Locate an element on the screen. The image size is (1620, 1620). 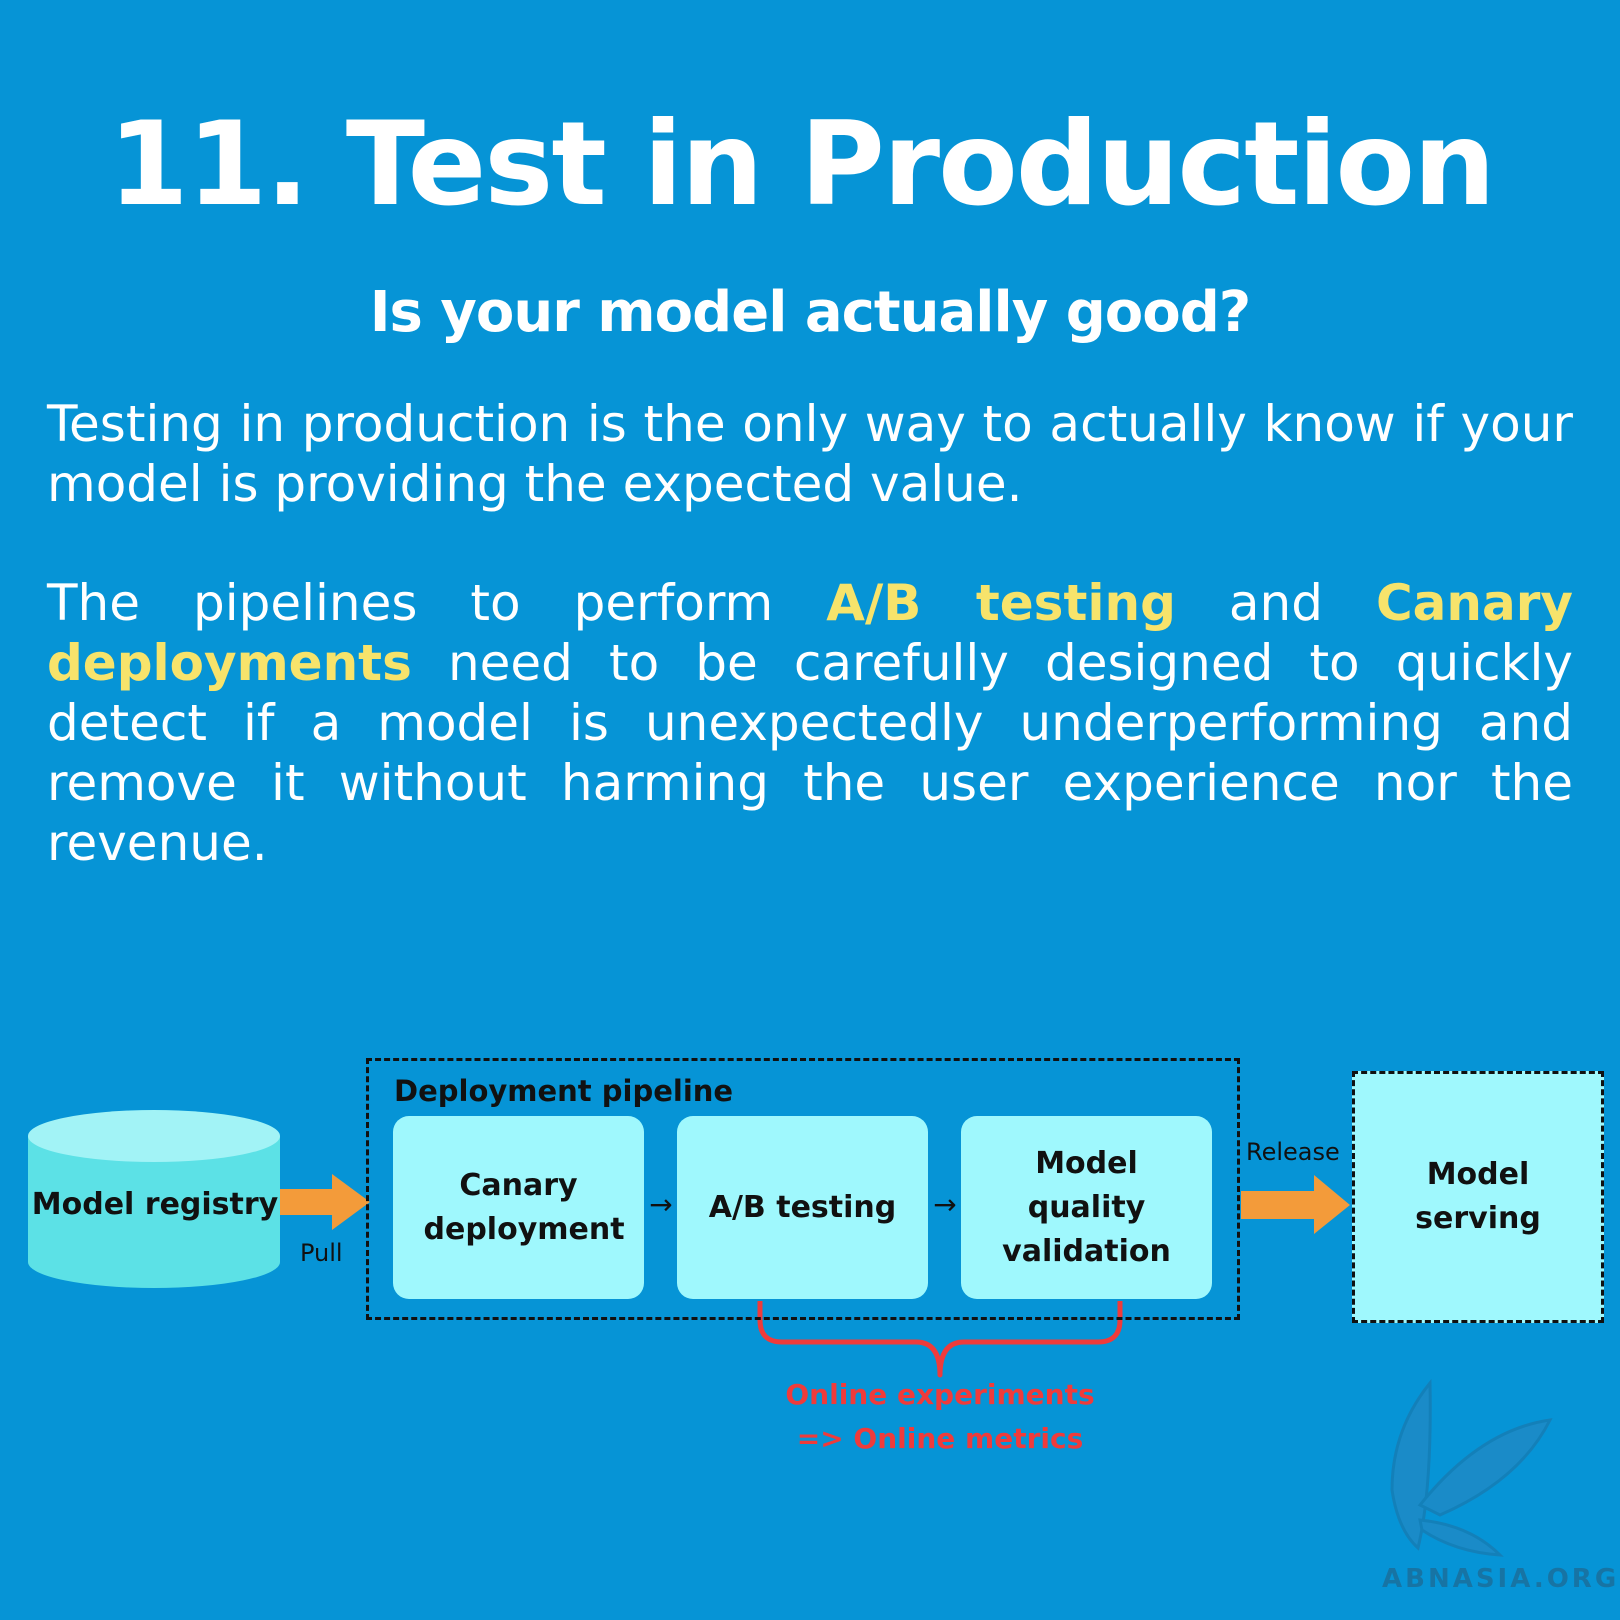
online-line-1: Online experiments is located at coordinates (940, 1394).